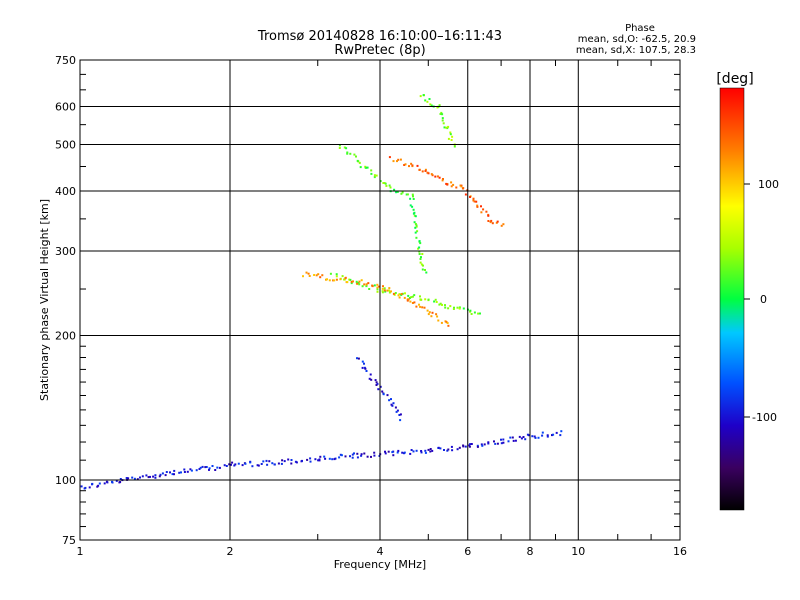 Image resolution: width=800 pixels, height=600 pixels. I want to click on x-tick-label: 2, so click(230, 551).